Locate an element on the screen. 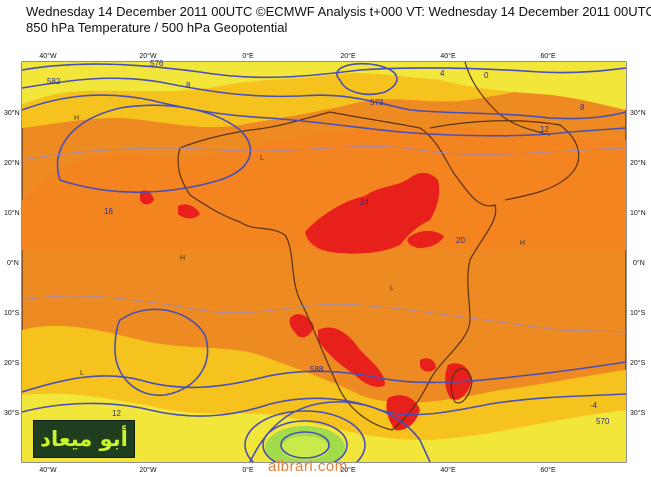  contour-label-4: 4 is located at coordinates (442, 73).